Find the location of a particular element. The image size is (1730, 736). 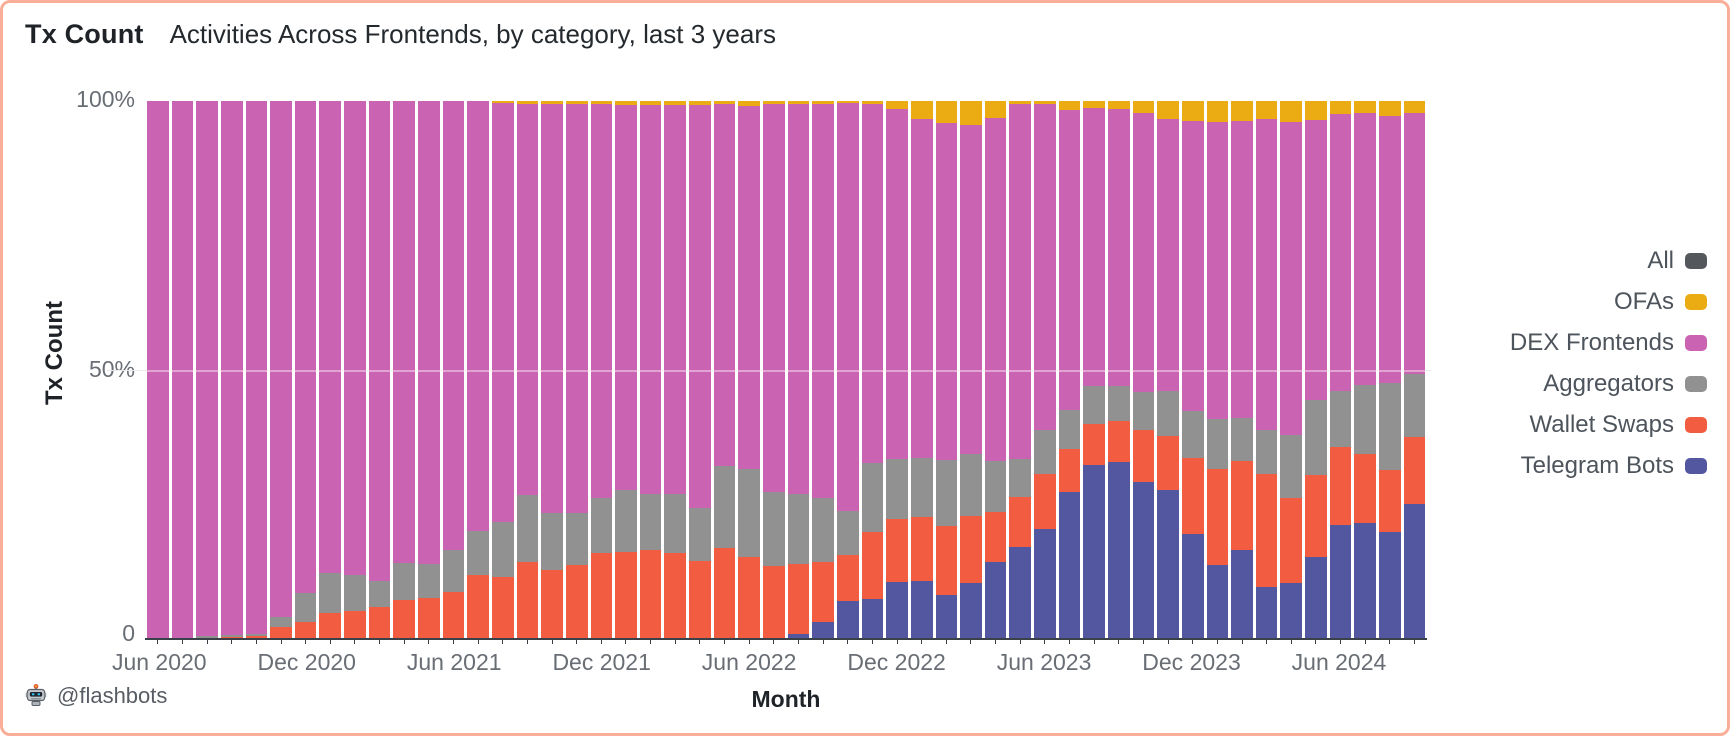

y-axis-title: Tx Count is located at coordinates (54, 353).